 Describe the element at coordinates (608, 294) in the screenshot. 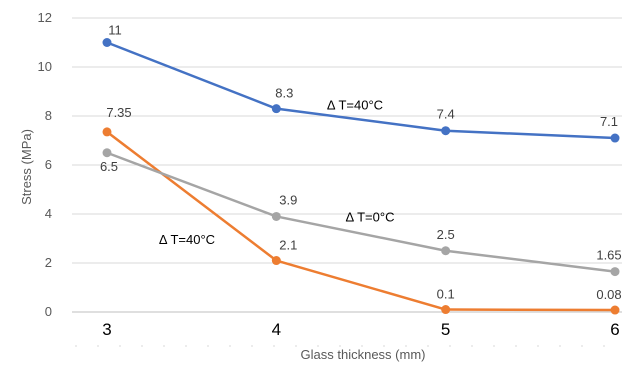

I see `data-label: 0.08` at that location.